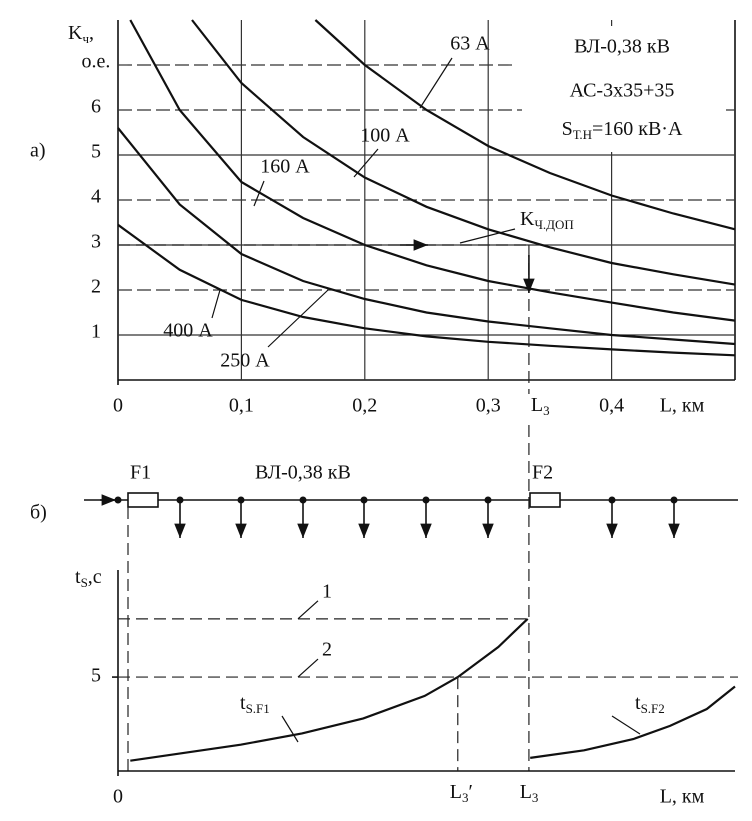  Describe the element at coordinates (553, 224) in the screenshot. I see `threshold-label-part: Ч.ДОП` at that location.